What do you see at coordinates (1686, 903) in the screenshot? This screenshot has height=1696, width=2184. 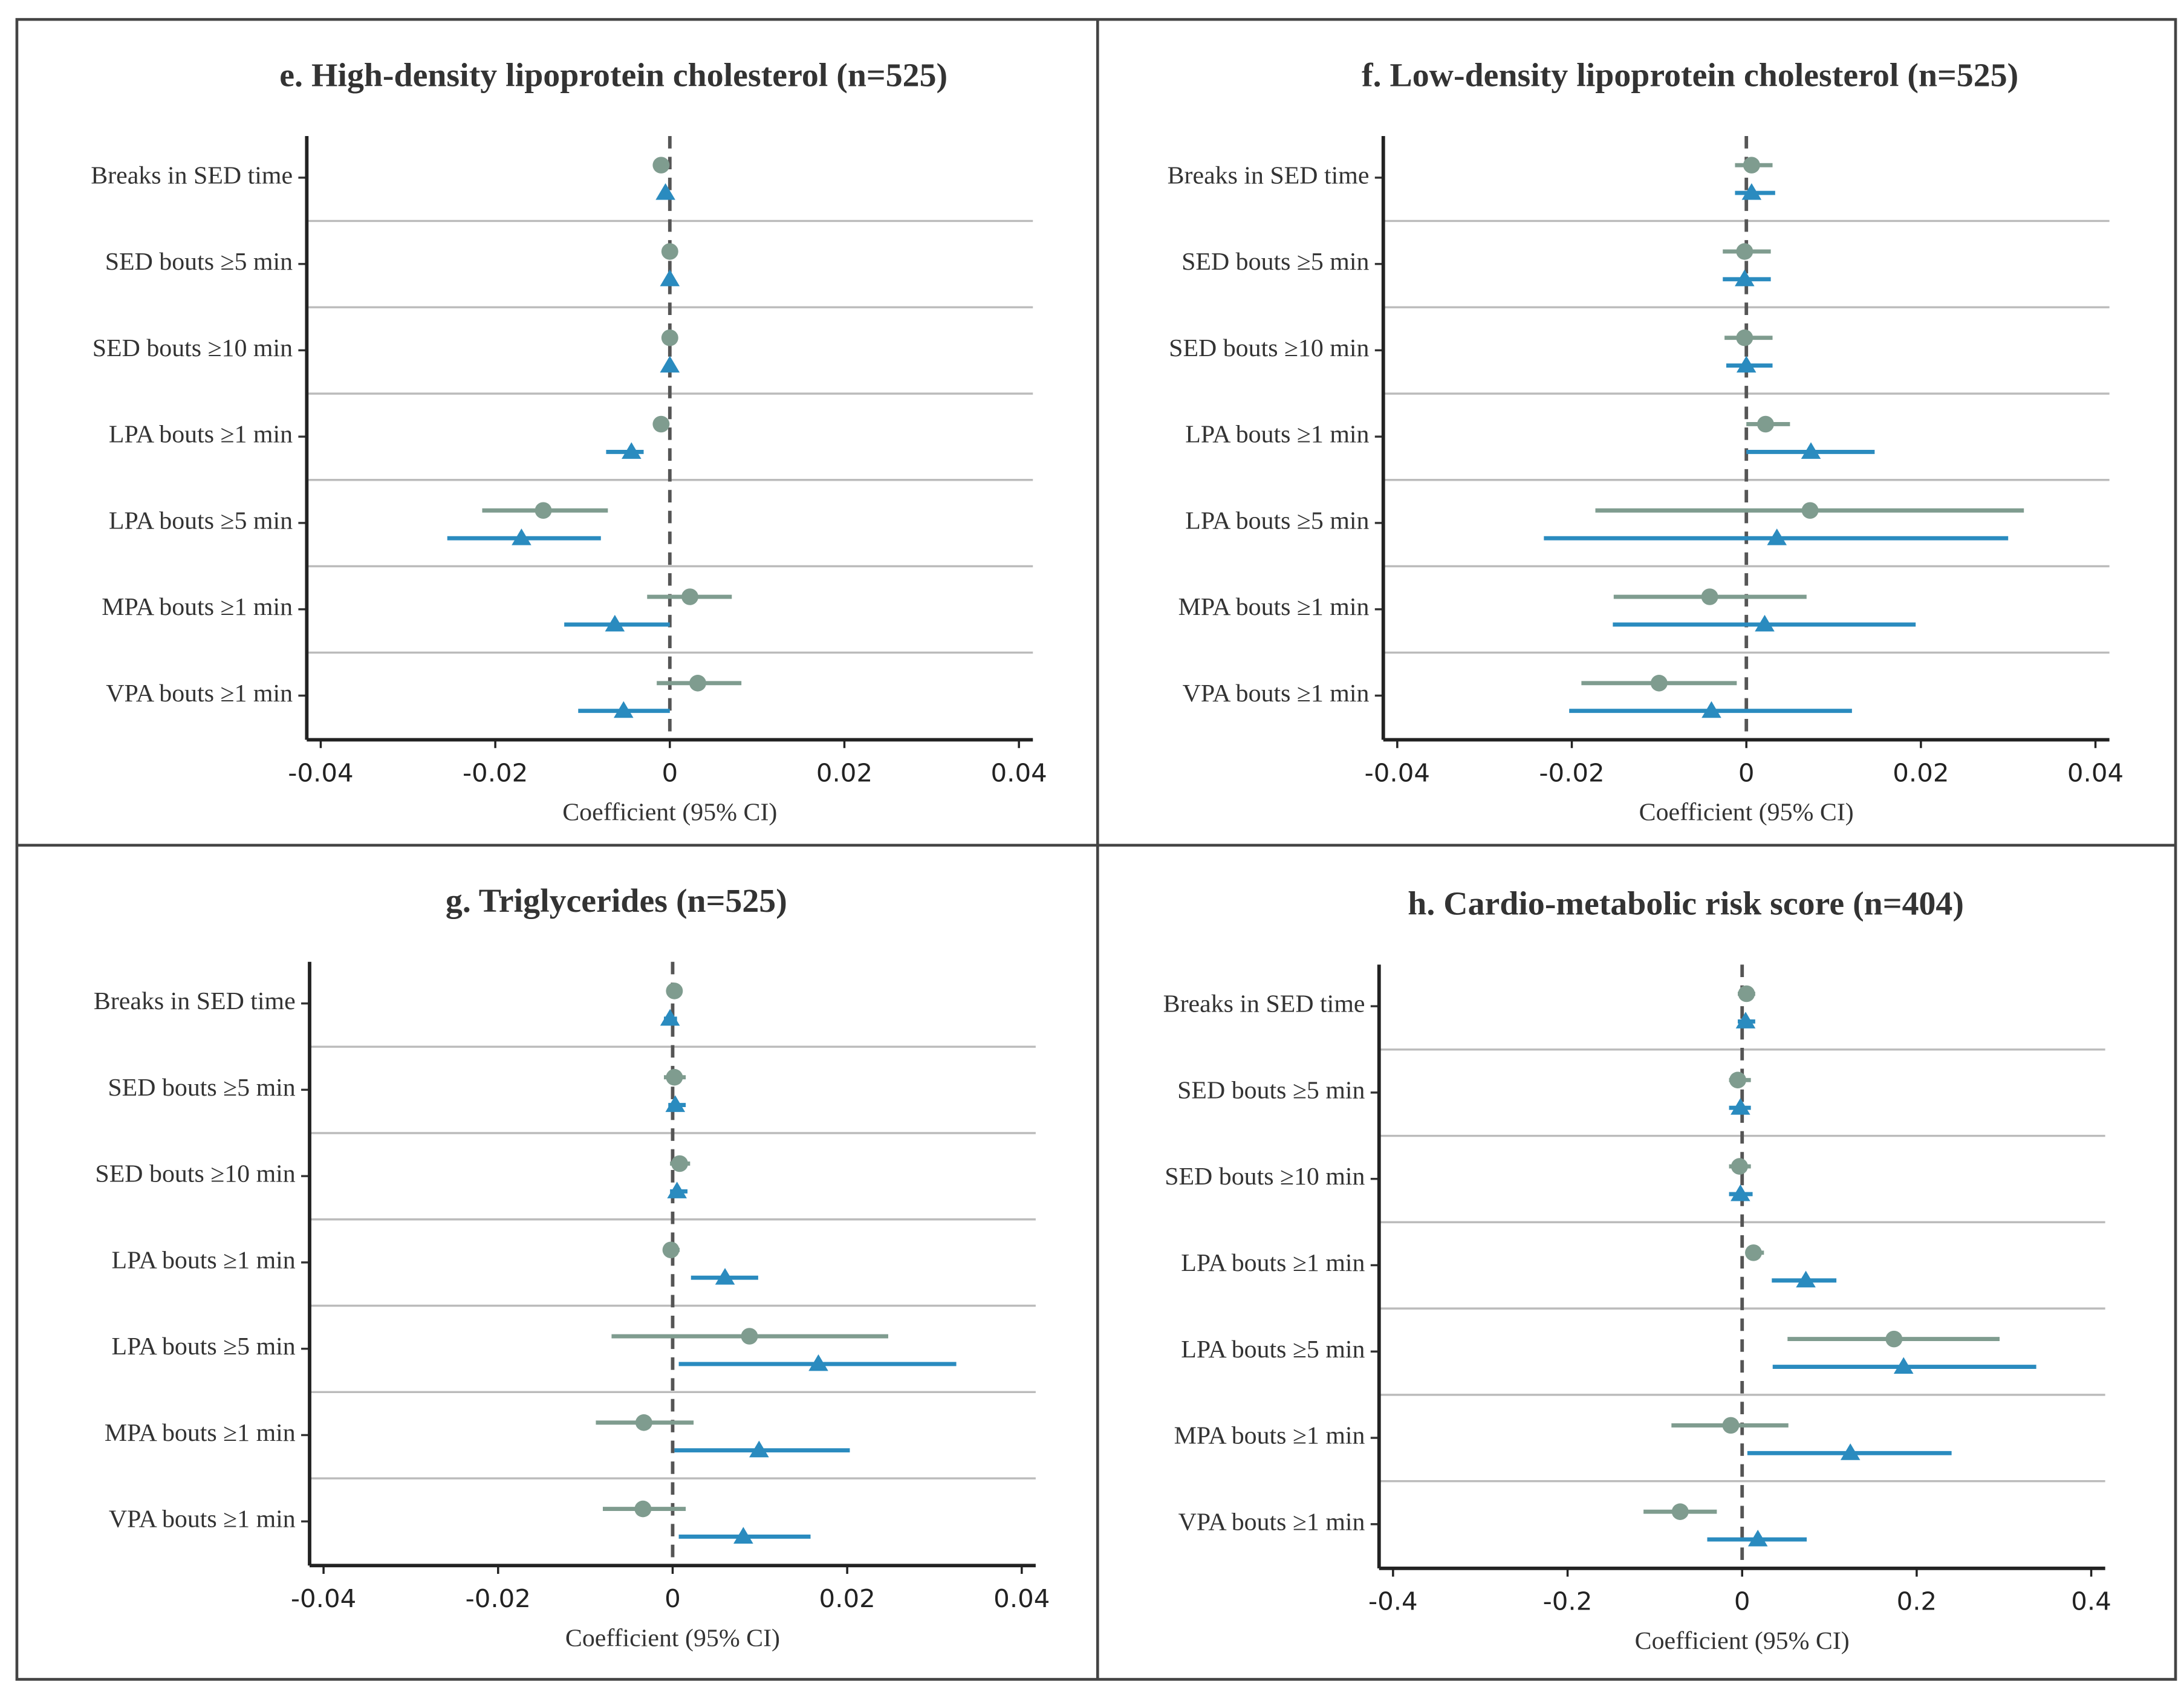 I see `panel-title: h. Cardio-metabolic risk score (n=404)` at bounding box center [1686, 903].